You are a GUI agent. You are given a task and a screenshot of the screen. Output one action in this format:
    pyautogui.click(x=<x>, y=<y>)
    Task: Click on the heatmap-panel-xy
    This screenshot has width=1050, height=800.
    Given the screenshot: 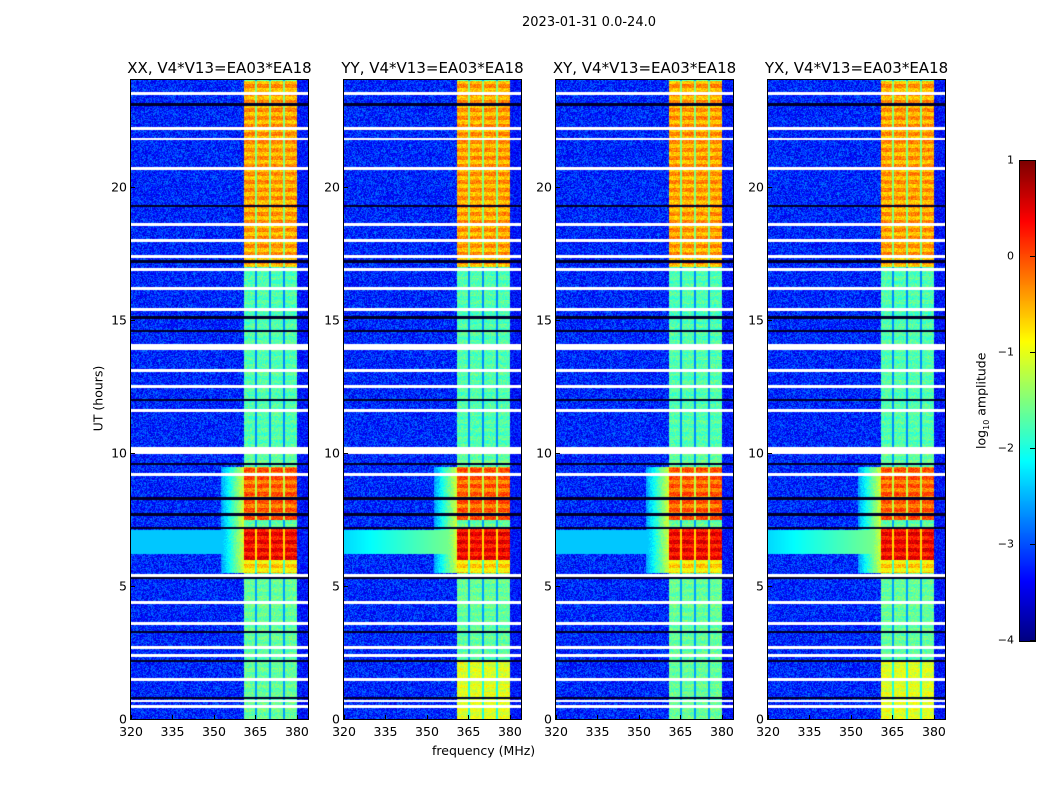 What is the action you would take?
    pyautogui.click(x=644, y=399)
    